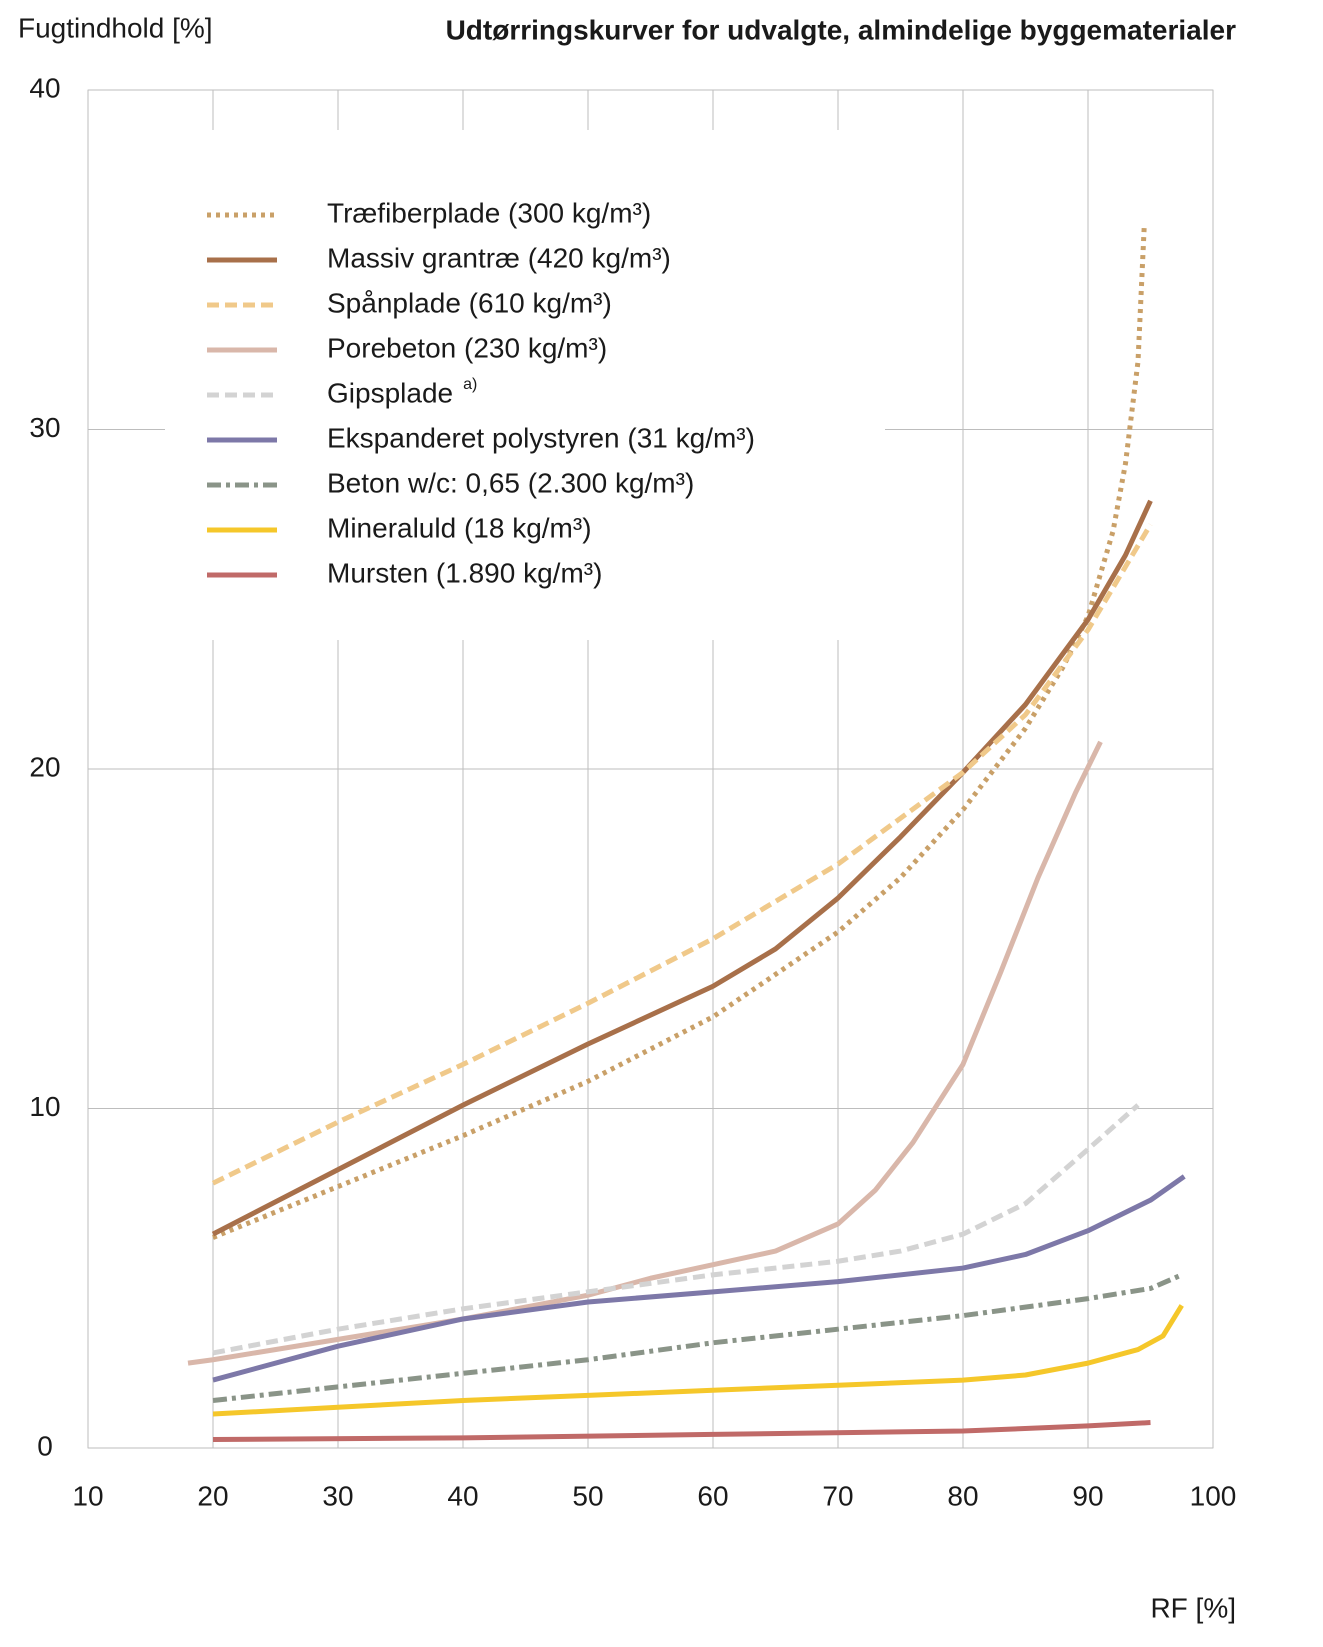 The height and width of the screenshot is (1647, 1323). Describe the element at coordinates (115, 27) in the screenshot. I see `y-axis-label: Fugtindhold [%]` at that location.